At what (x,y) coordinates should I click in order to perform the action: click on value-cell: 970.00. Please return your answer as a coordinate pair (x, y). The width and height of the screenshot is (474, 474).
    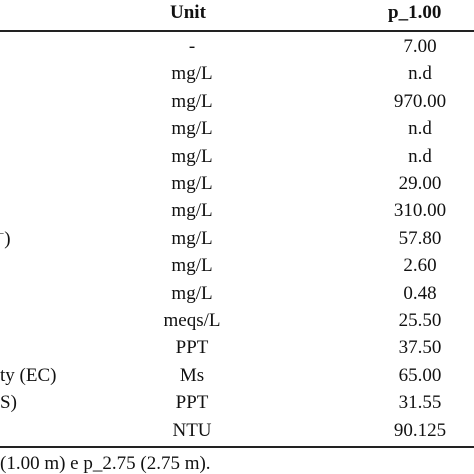
    Looking at the image, I should click on (420, 101).